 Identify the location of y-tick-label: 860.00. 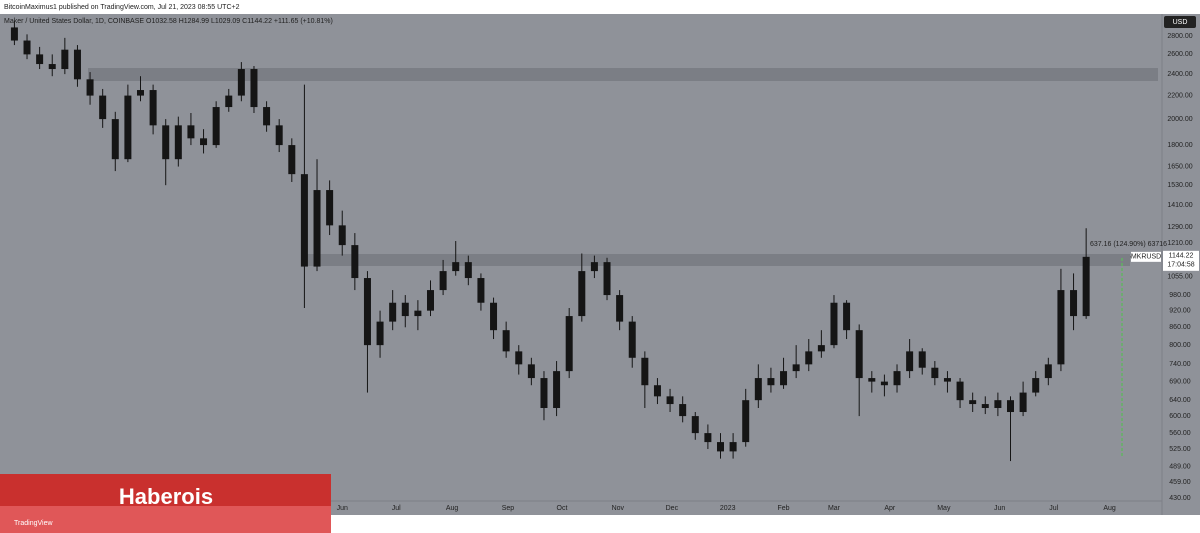
(1180, 327).